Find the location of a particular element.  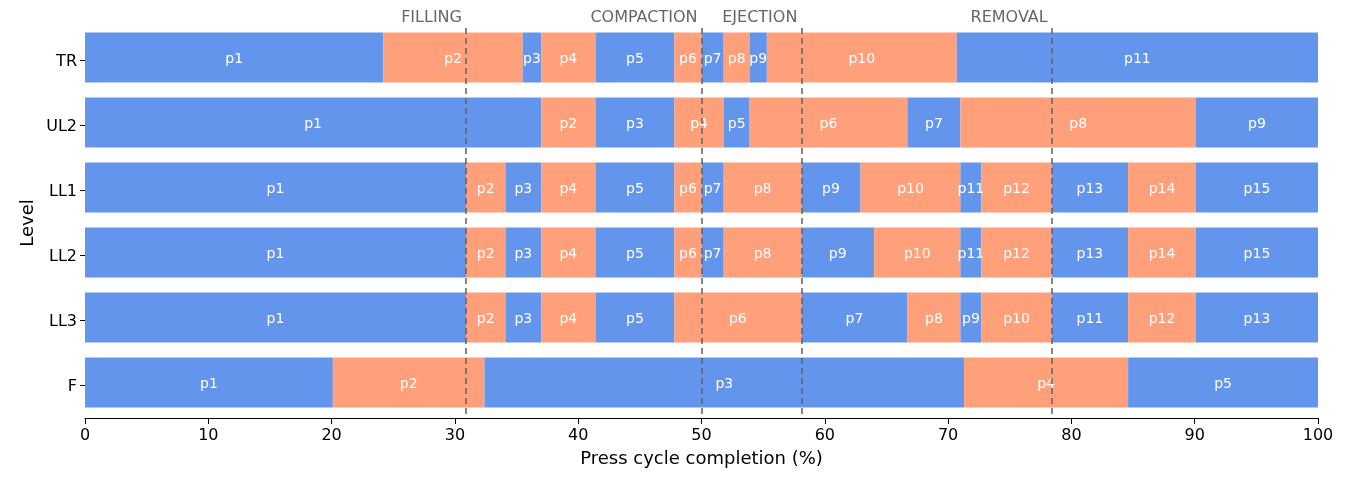

text: p14 is located at coordinates (1162, 252).